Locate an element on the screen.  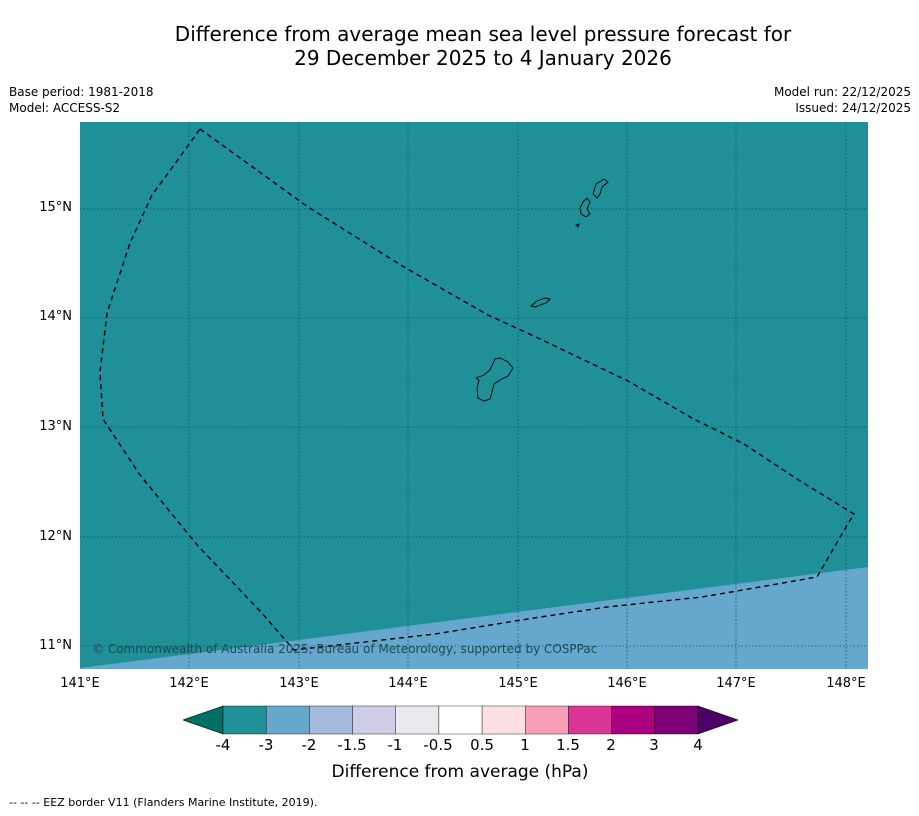
aguijan-island is located at coordinates (577, 225).